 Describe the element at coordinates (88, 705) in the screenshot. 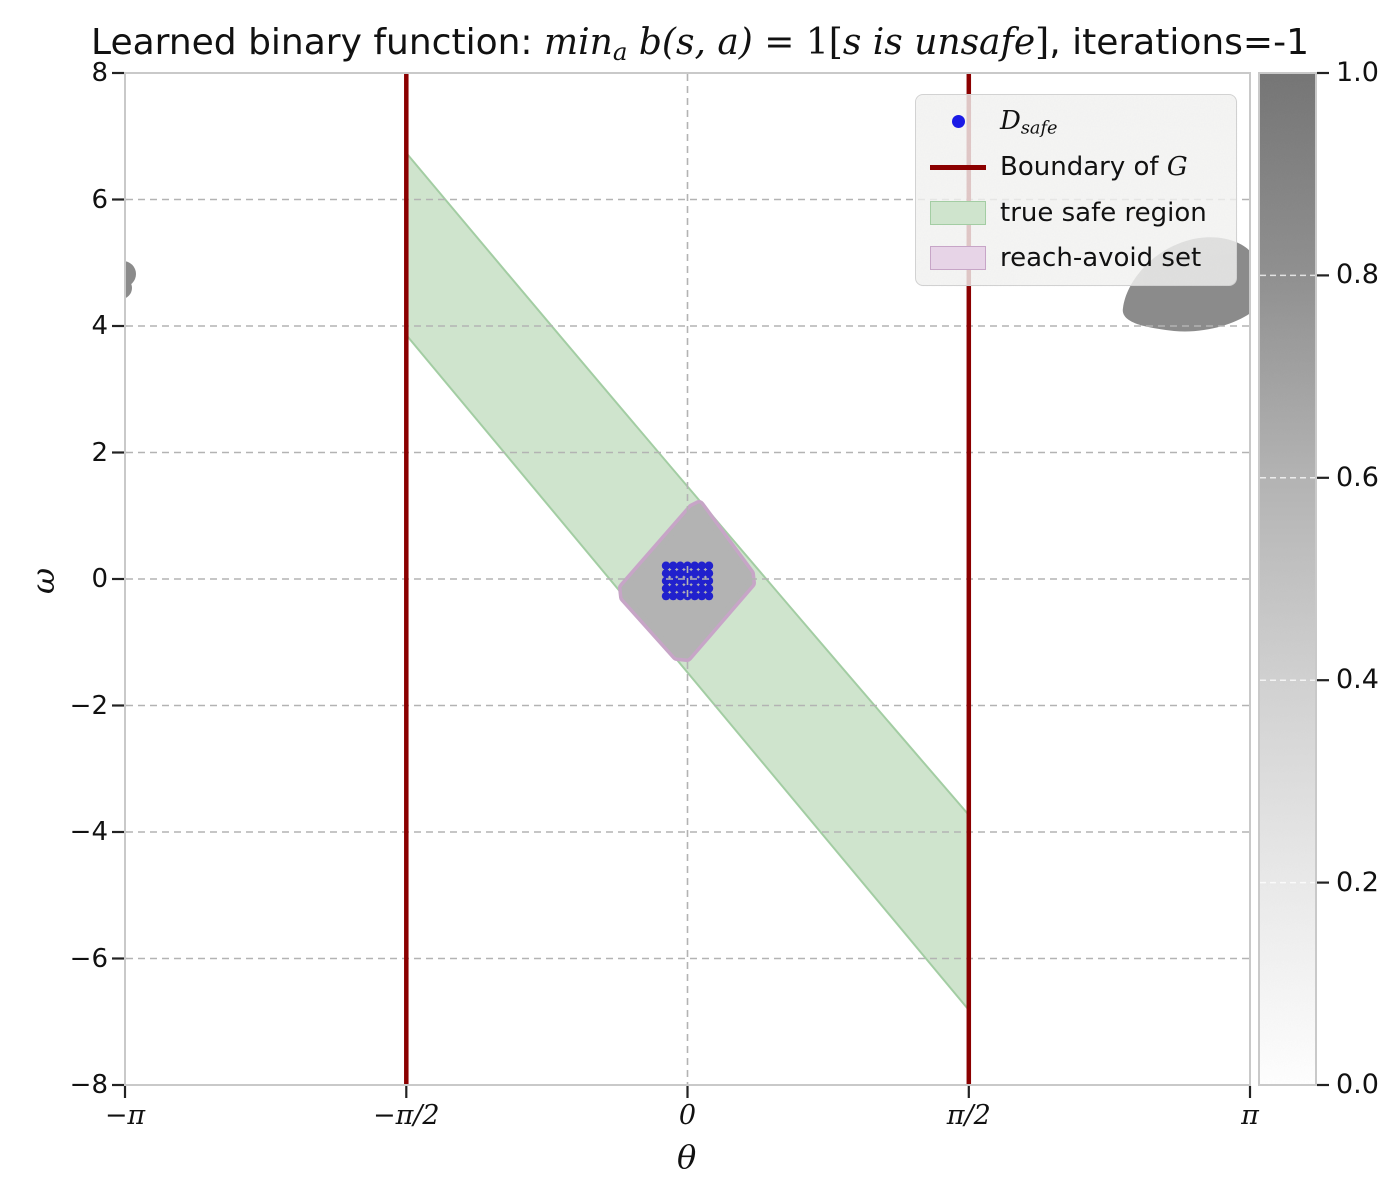

I see `y-tick-label: −2` at that location.